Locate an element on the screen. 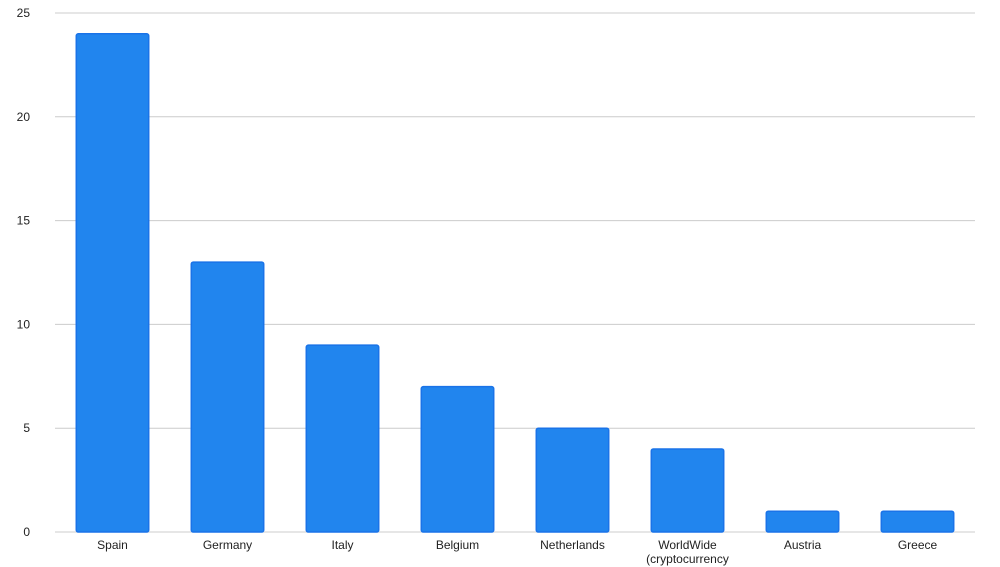  y-tick-label: 20 is located at coordinates (24, 117).